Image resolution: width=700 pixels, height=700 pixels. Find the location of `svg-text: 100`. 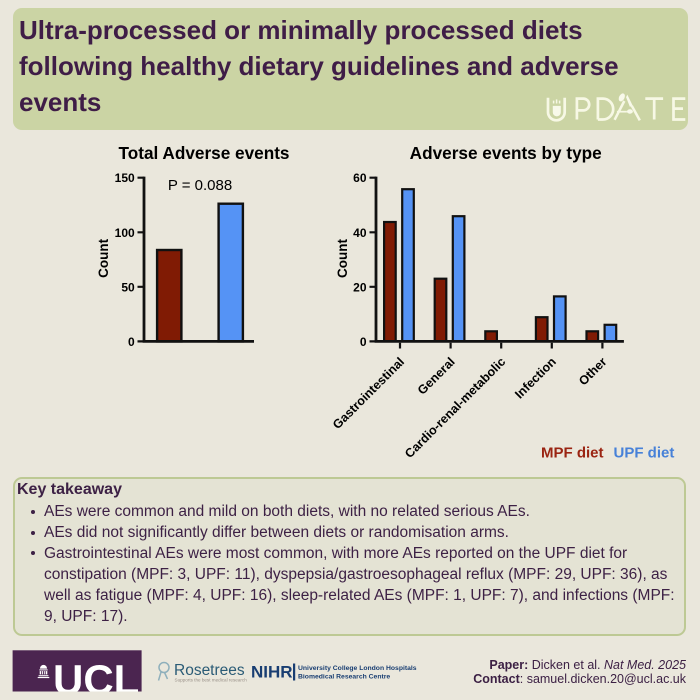

svg-text: 100 is located at coordinates (125, 233).